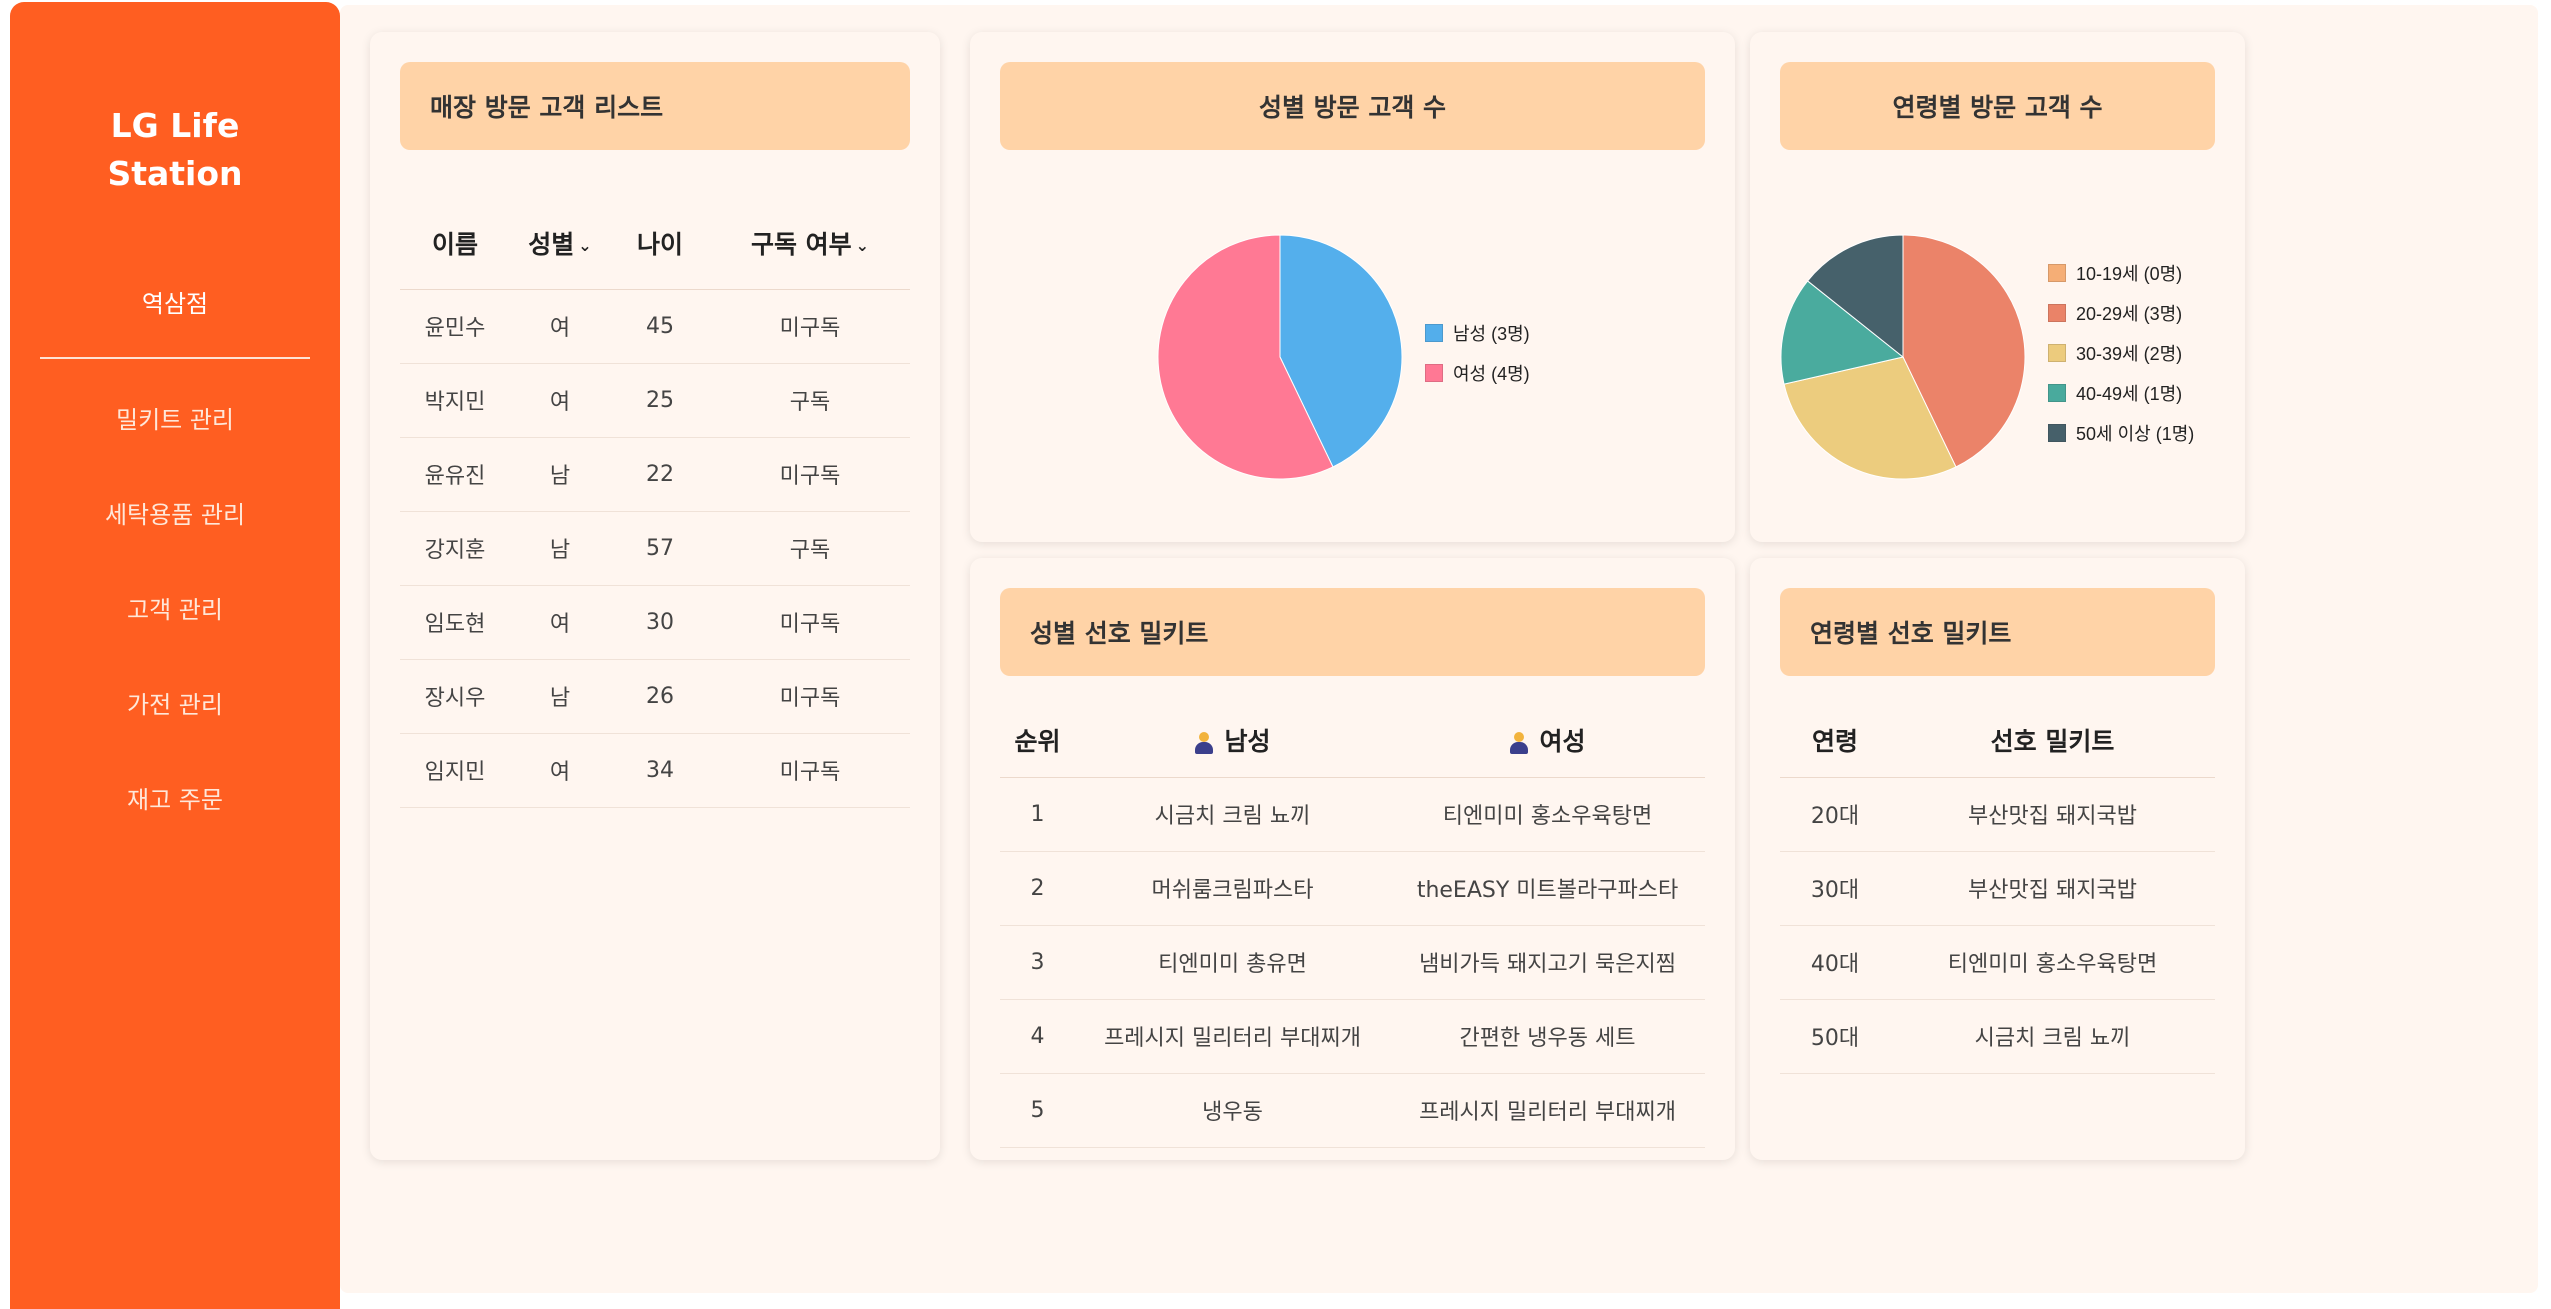  I want to click on table-cell: 냄비가득 돼지고기 묵은지찜, so click(1547, 962).